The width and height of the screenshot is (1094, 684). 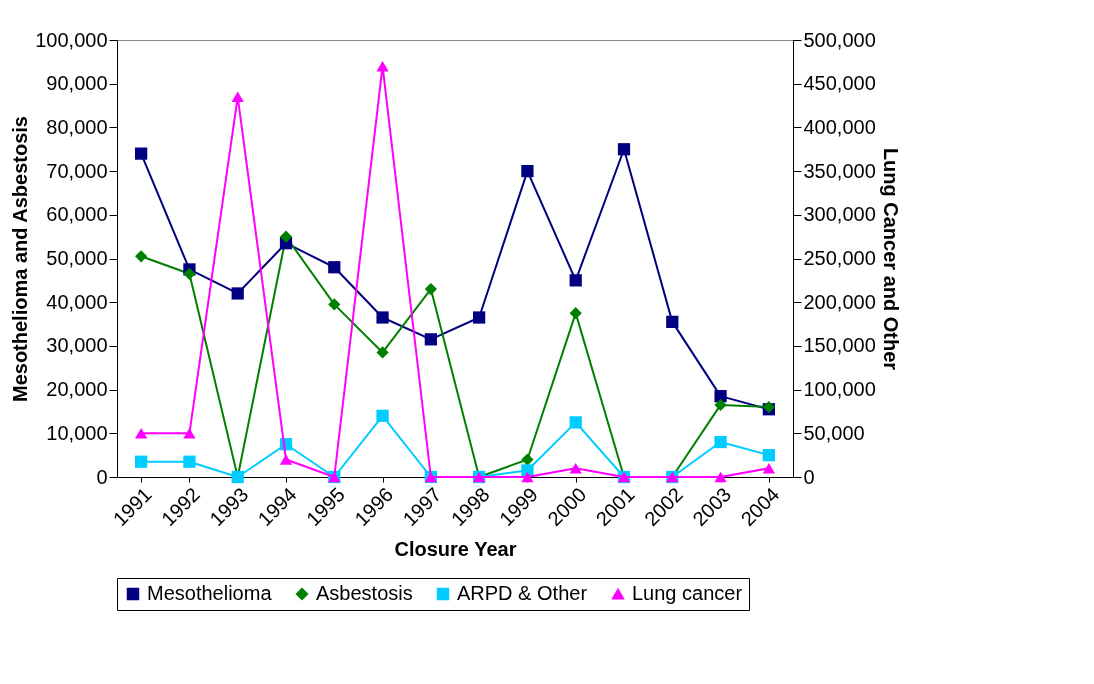 I want to click on y-tick-label: 0, so click(x=102, y=476).